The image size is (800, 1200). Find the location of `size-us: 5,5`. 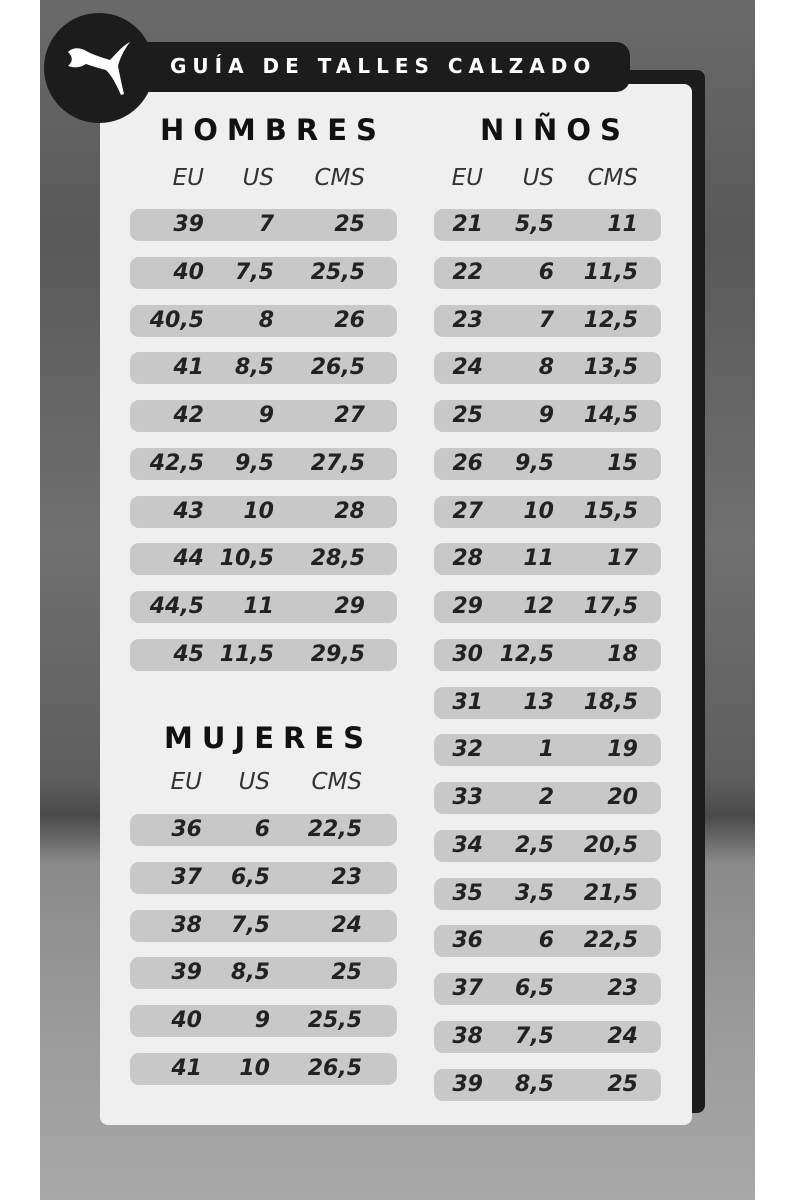

size-us: 5,5 is located at coordinates (534, 224).